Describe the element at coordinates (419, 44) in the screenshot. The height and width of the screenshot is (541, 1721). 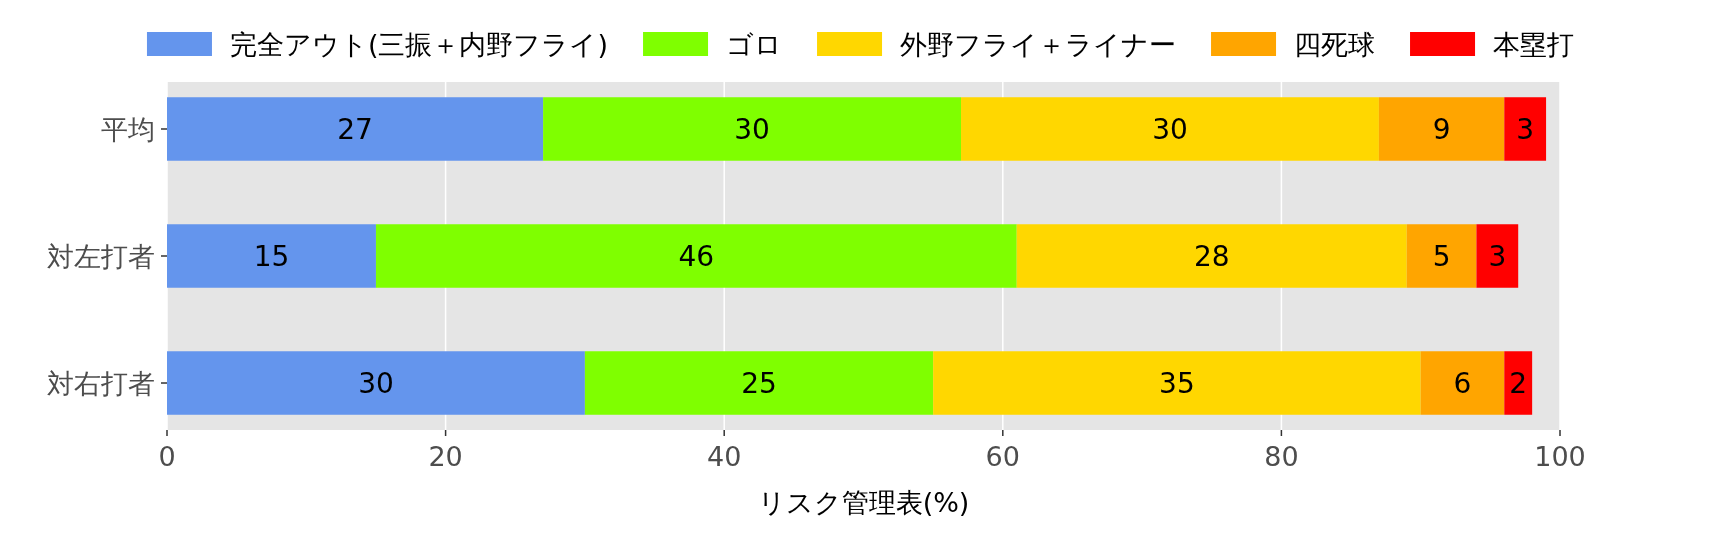
I see `legend-label: 完全アウト(三振＋内野フライ)` at that location.